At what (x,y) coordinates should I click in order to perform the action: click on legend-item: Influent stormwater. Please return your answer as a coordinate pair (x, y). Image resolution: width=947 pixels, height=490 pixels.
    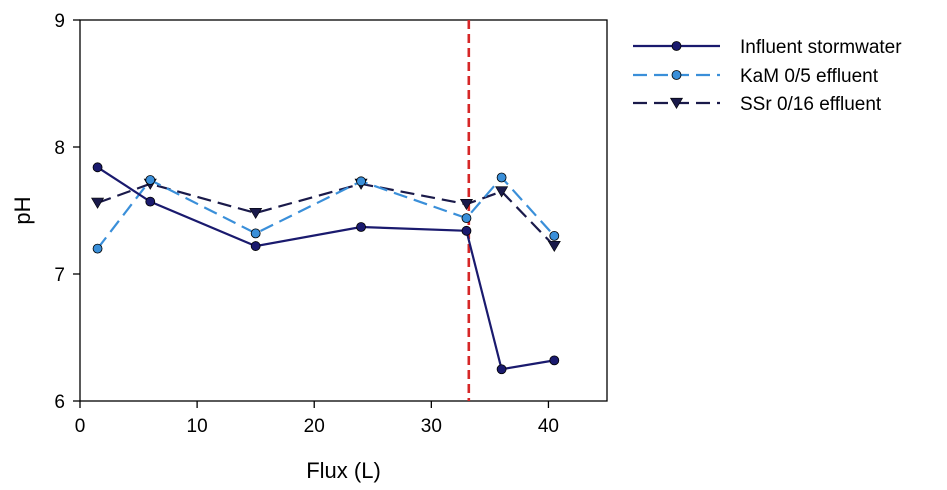
    Looking at the image, I should click on (767, 47).